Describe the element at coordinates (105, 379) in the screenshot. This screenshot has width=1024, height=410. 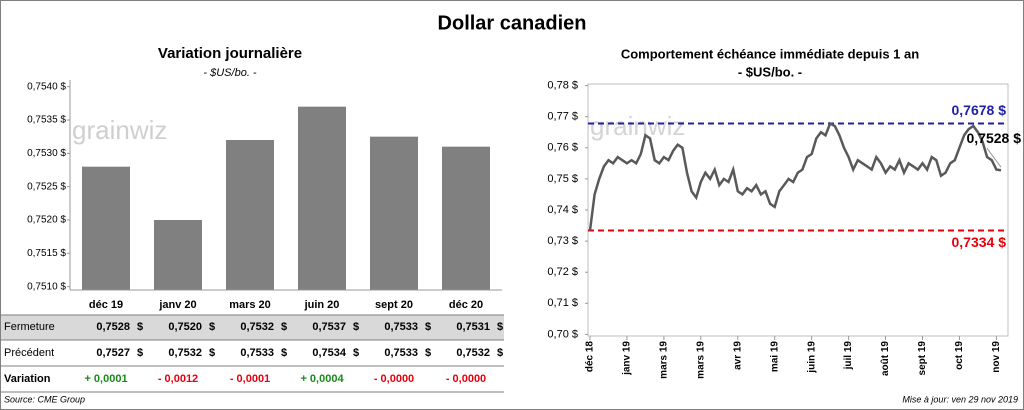
I see `table-cell: + 0,0001` at that location.